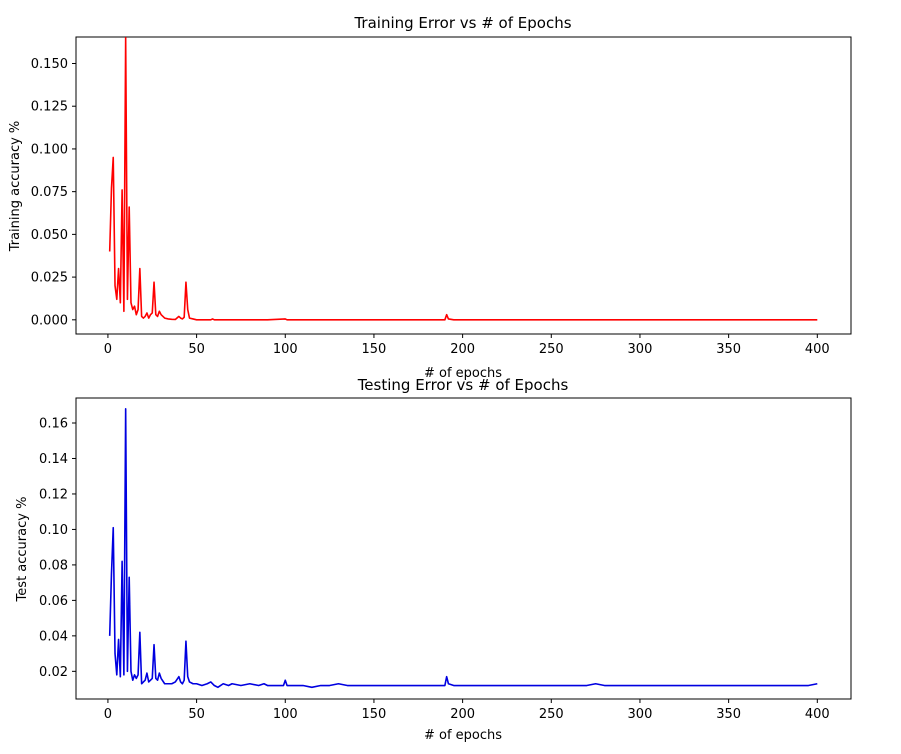 The image size is (901, 754). Describe the element at coordinates (817, 349) in the screenshot. I see `chart-top-x-tick-label: 400` at that location.